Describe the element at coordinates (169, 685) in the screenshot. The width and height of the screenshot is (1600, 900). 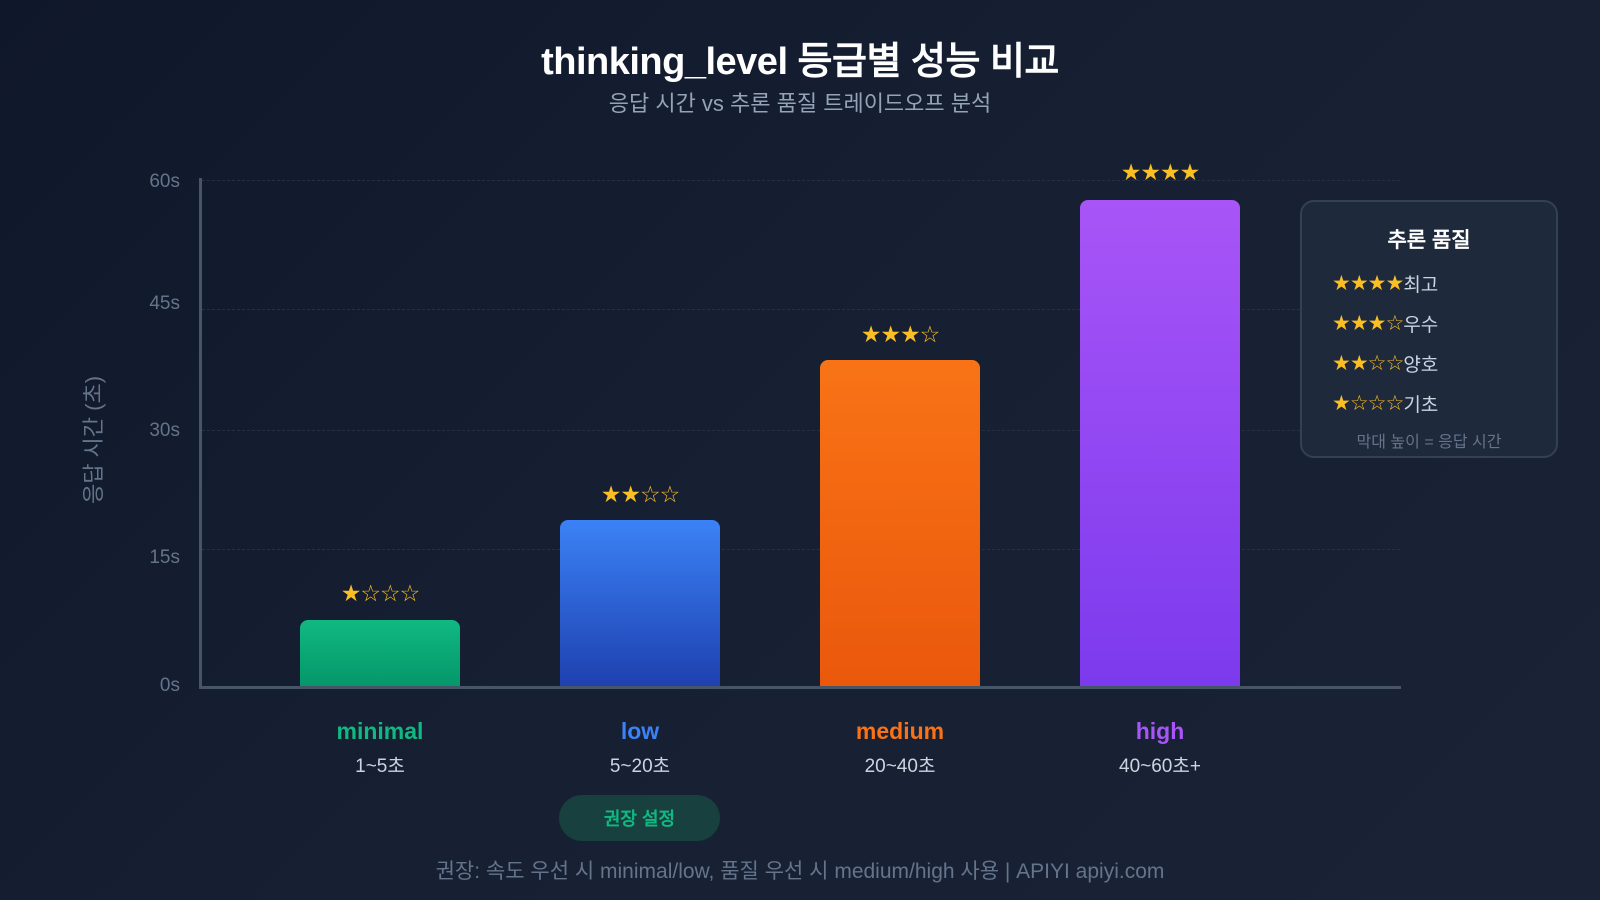
I see `y-tick-0: 0s` at that location.